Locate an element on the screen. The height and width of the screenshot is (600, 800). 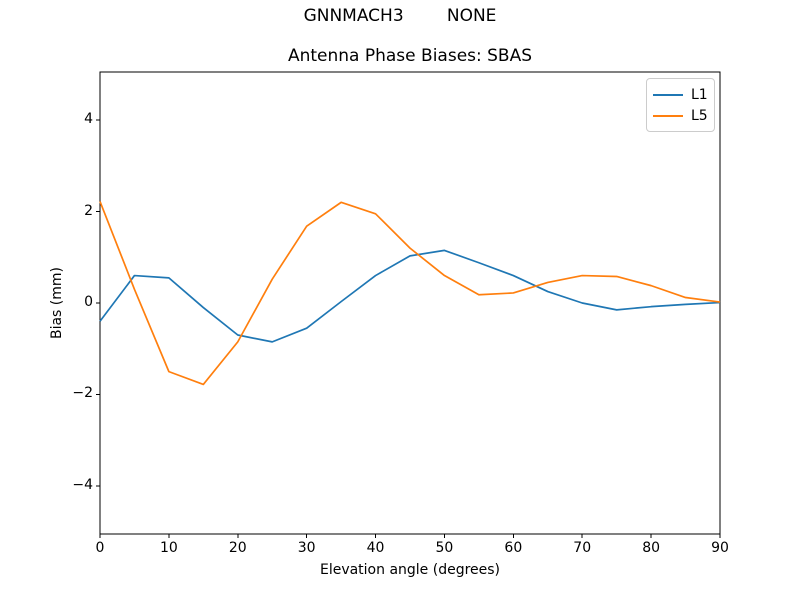
y-tick-label: 2 is located at coordinates (88, 210).